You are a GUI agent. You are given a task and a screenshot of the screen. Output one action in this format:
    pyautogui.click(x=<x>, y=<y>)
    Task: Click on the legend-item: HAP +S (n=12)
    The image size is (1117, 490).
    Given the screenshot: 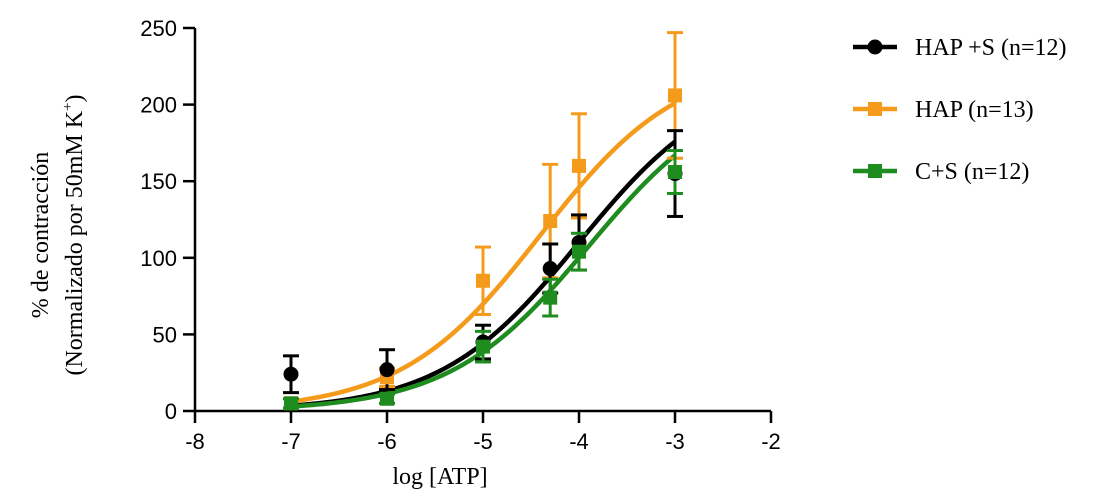 What is the action you would take?
    pyautogui.click(x=960, y=48)
    